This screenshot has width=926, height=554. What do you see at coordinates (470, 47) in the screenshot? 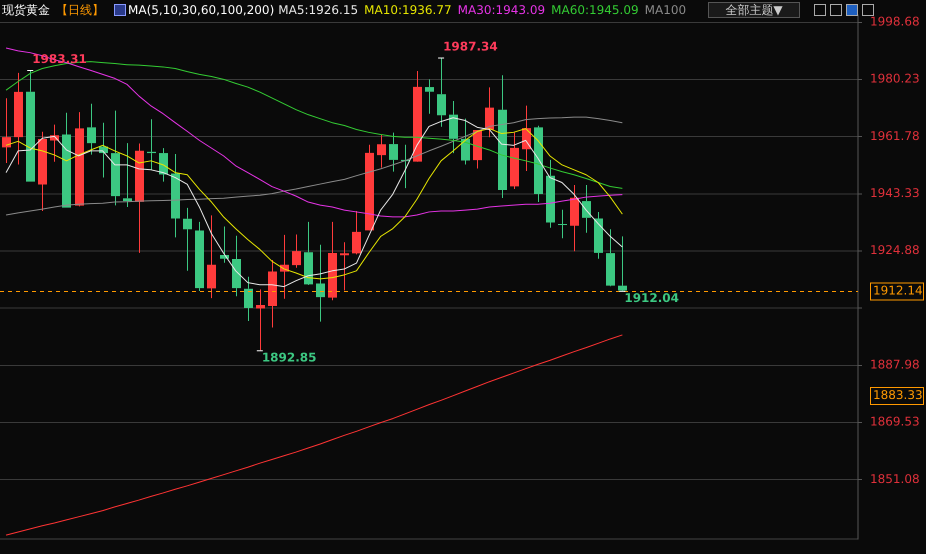
I see `annotation: 1987.34` at bounding box center [470, 47].